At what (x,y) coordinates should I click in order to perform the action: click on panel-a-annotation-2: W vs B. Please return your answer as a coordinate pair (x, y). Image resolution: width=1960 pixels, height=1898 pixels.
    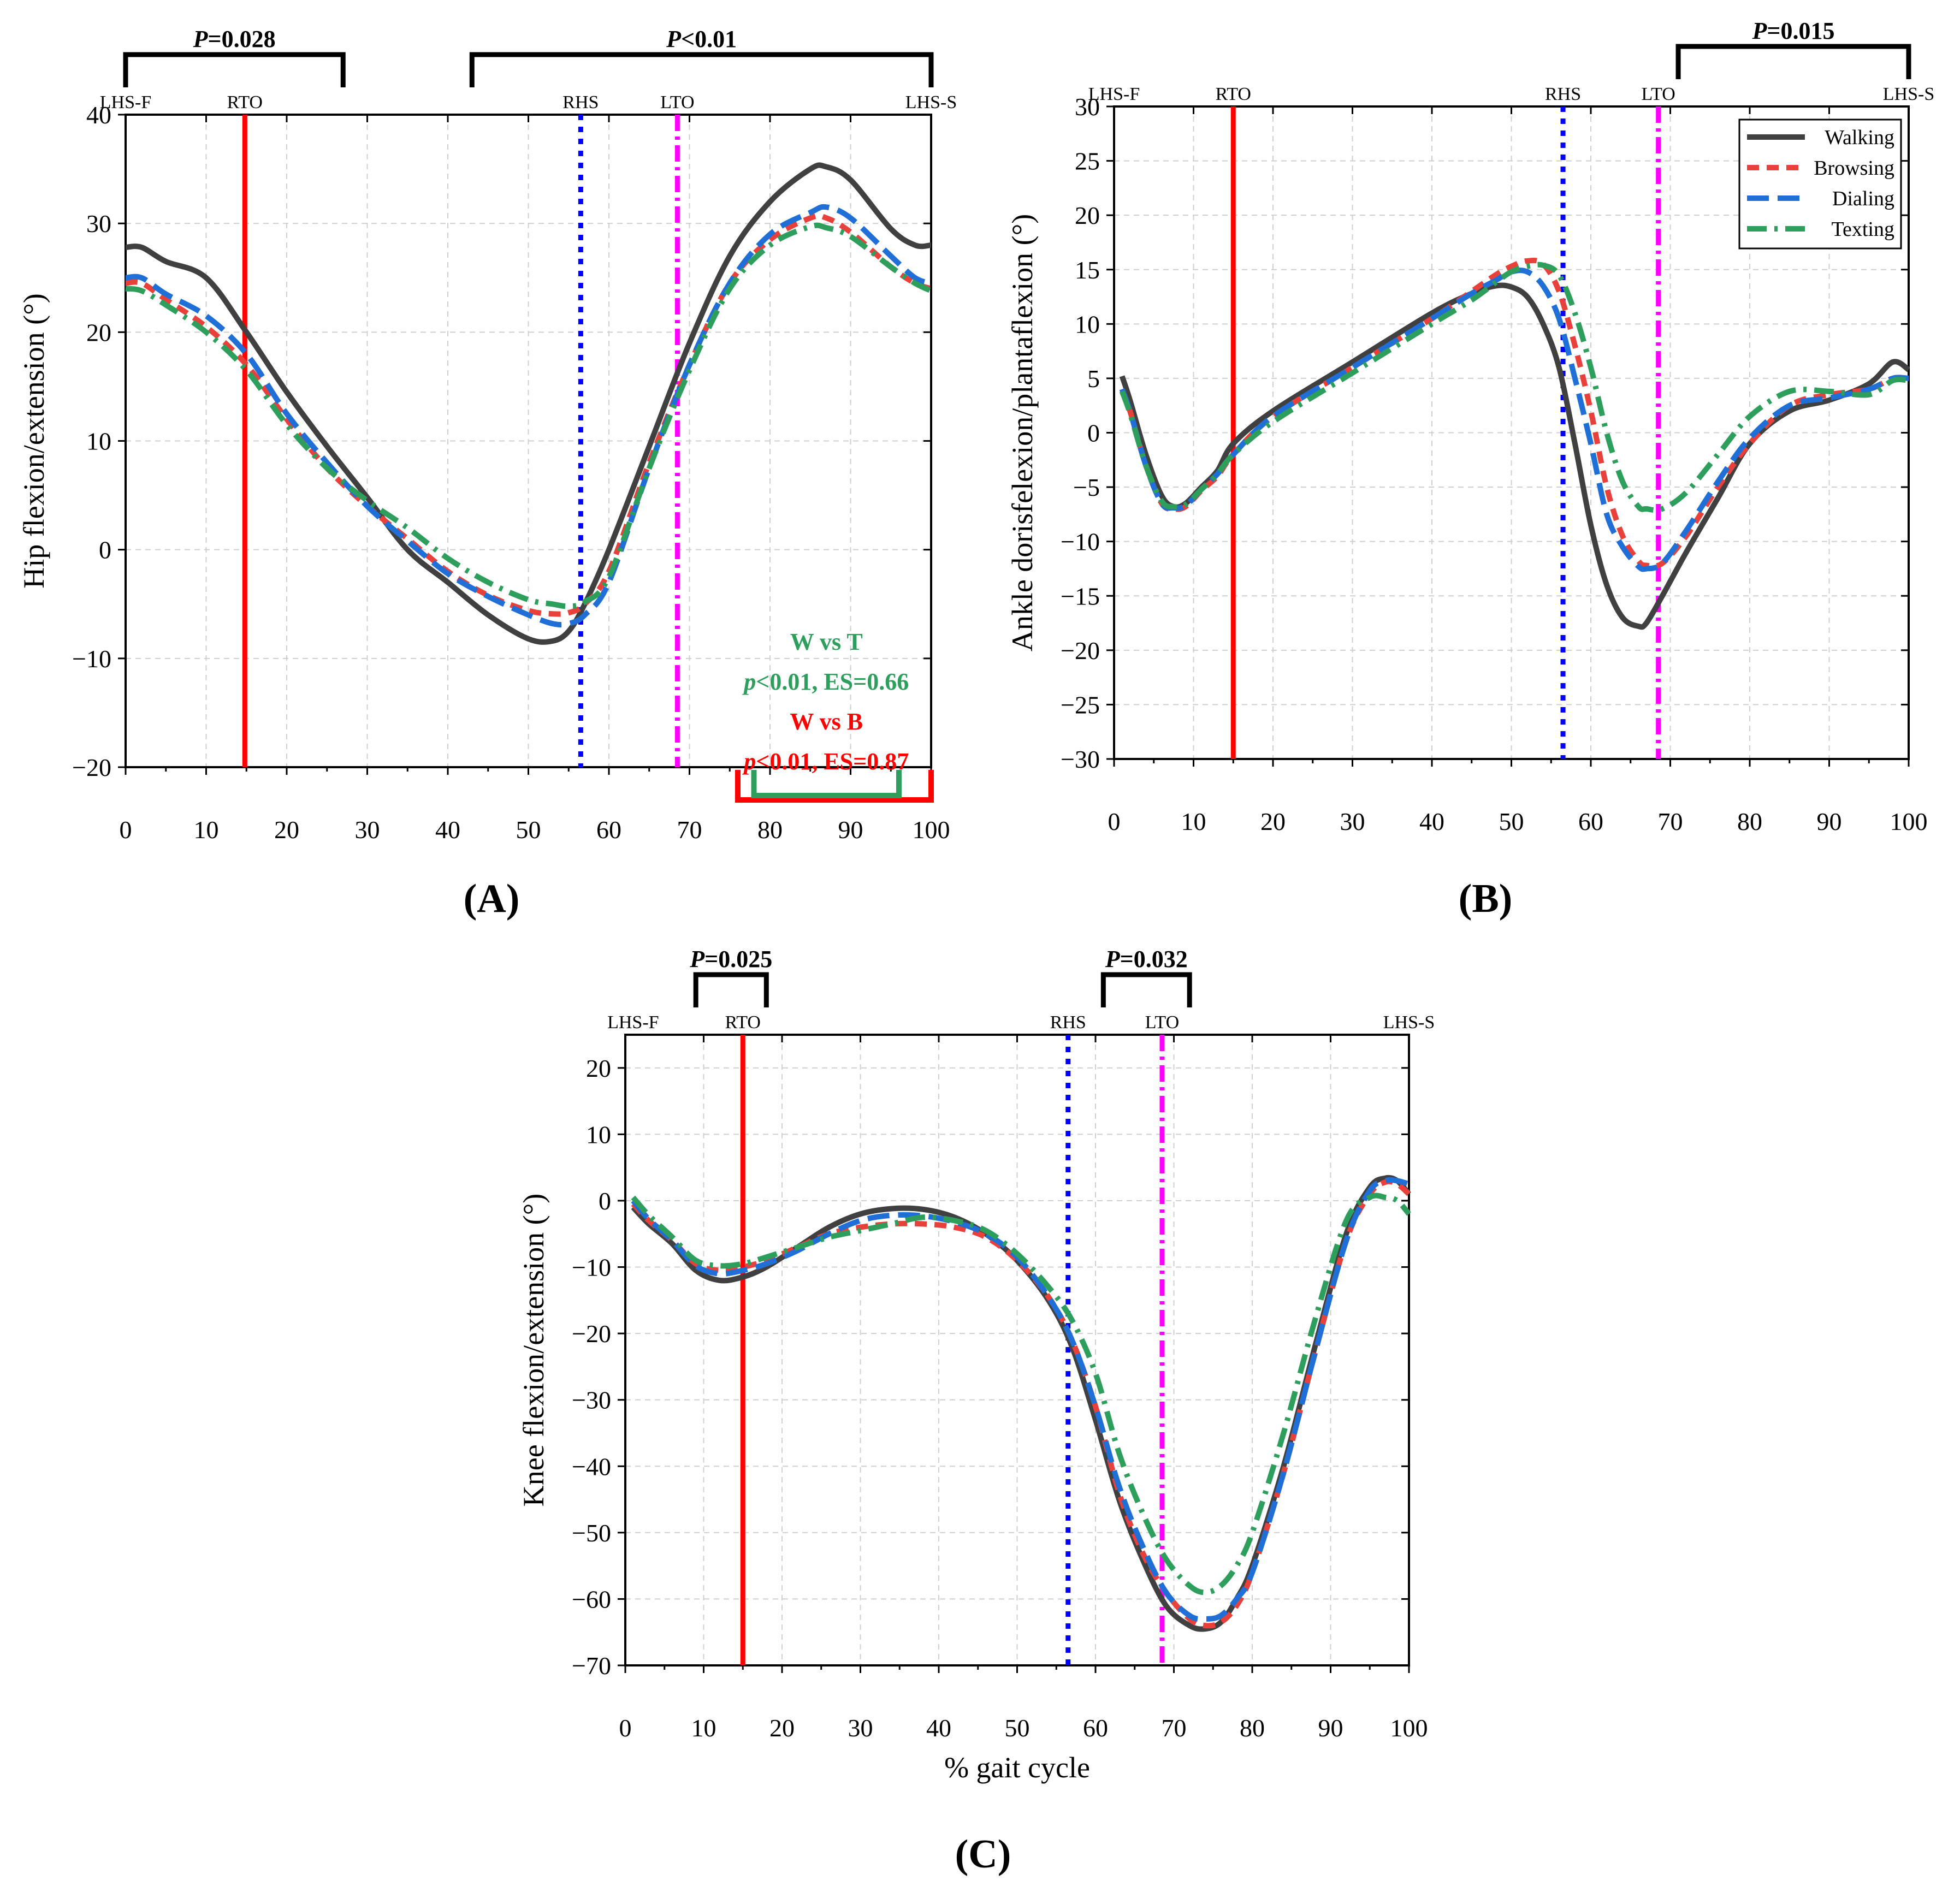
    Looking at the image, I should click on (826, 722).